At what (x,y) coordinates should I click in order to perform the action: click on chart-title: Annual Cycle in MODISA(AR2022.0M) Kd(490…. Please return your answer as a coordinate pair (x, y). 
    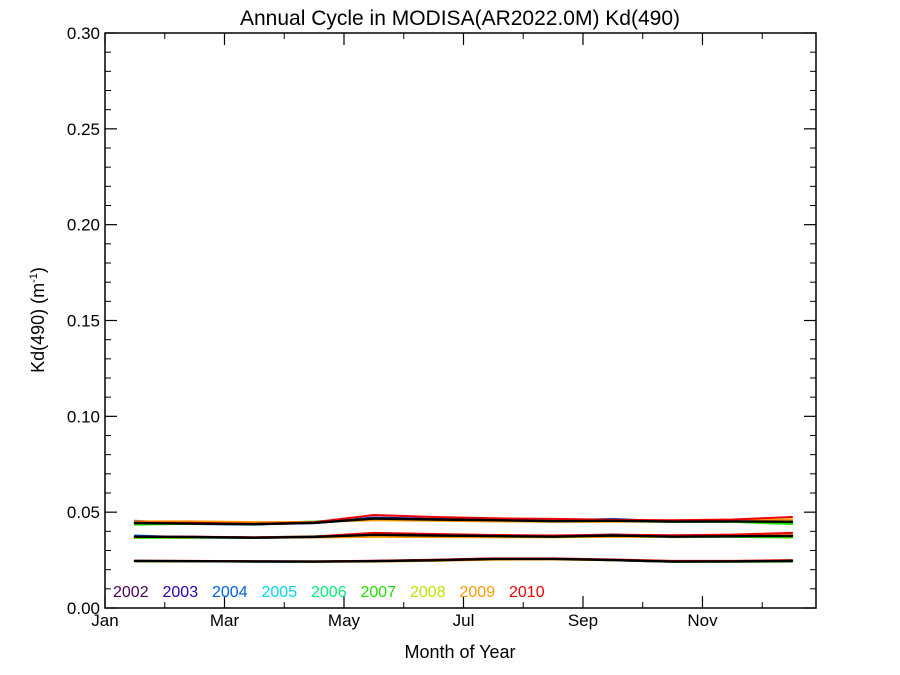
    Looking at the image, I should click on (460, 18).